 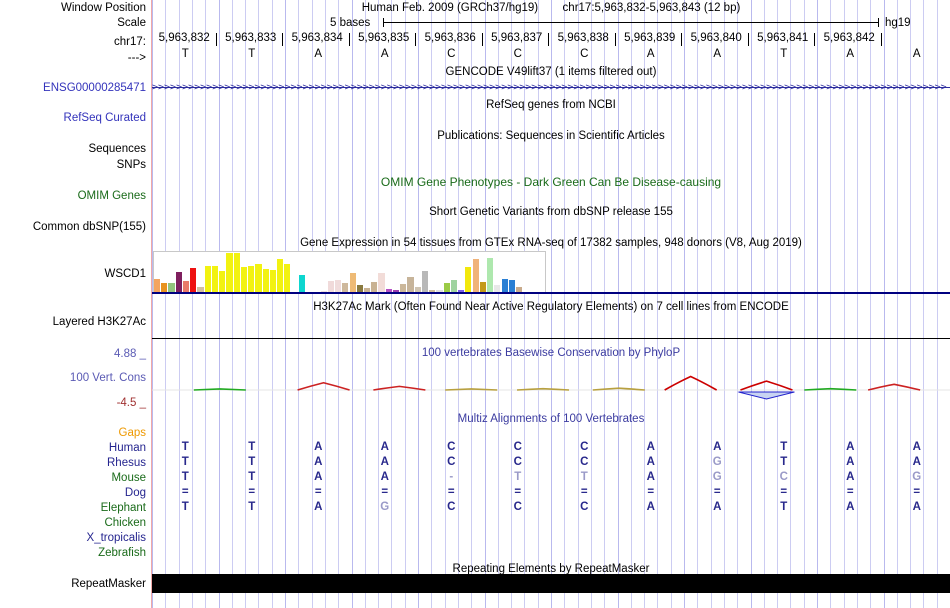 I want to click on species-label-dog: Dog, so click(x=135, y=493).